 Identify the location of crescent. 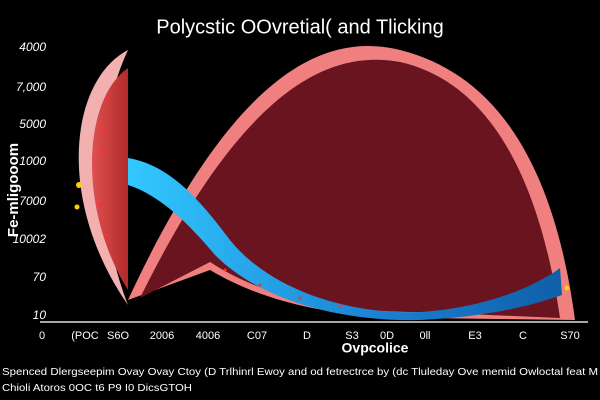
(109, 179).